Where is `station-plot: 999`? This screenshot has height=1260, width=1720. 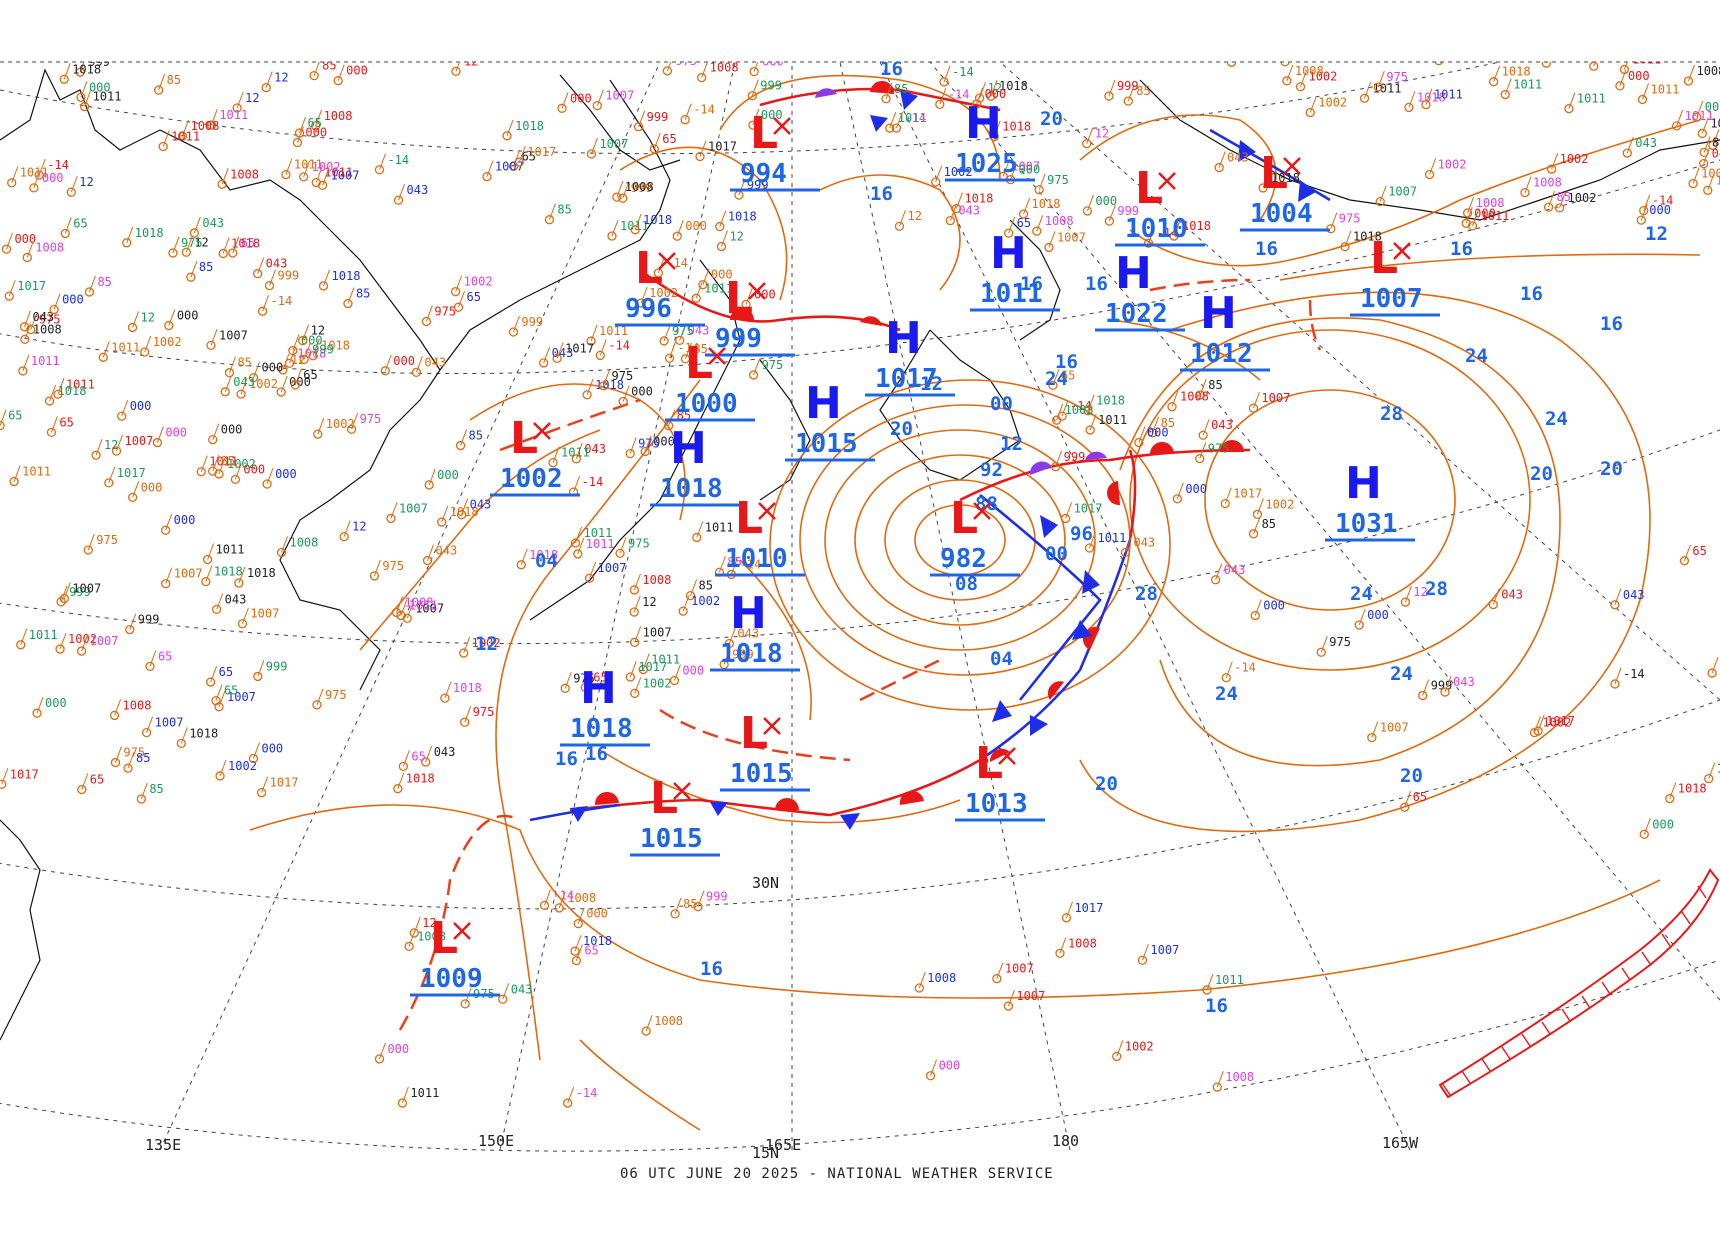 station-plot: 999 is located at coordinates (316, 353).